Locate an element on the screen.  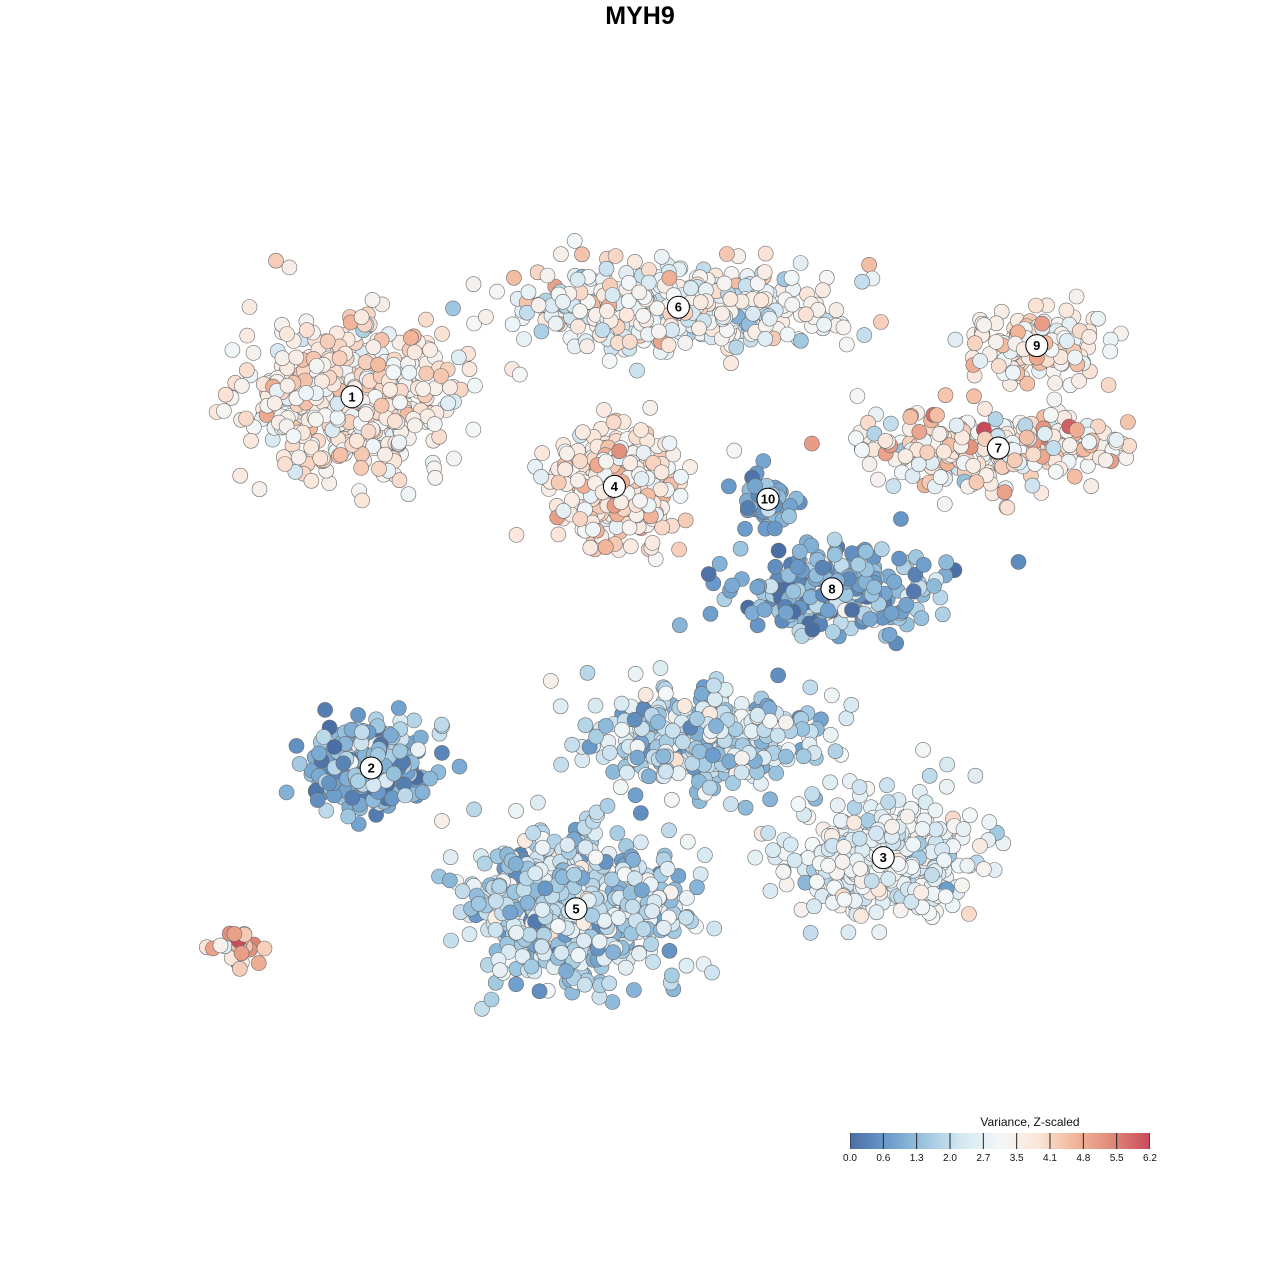
cluster-label-text: 3 is located at coordinates (883, 857).